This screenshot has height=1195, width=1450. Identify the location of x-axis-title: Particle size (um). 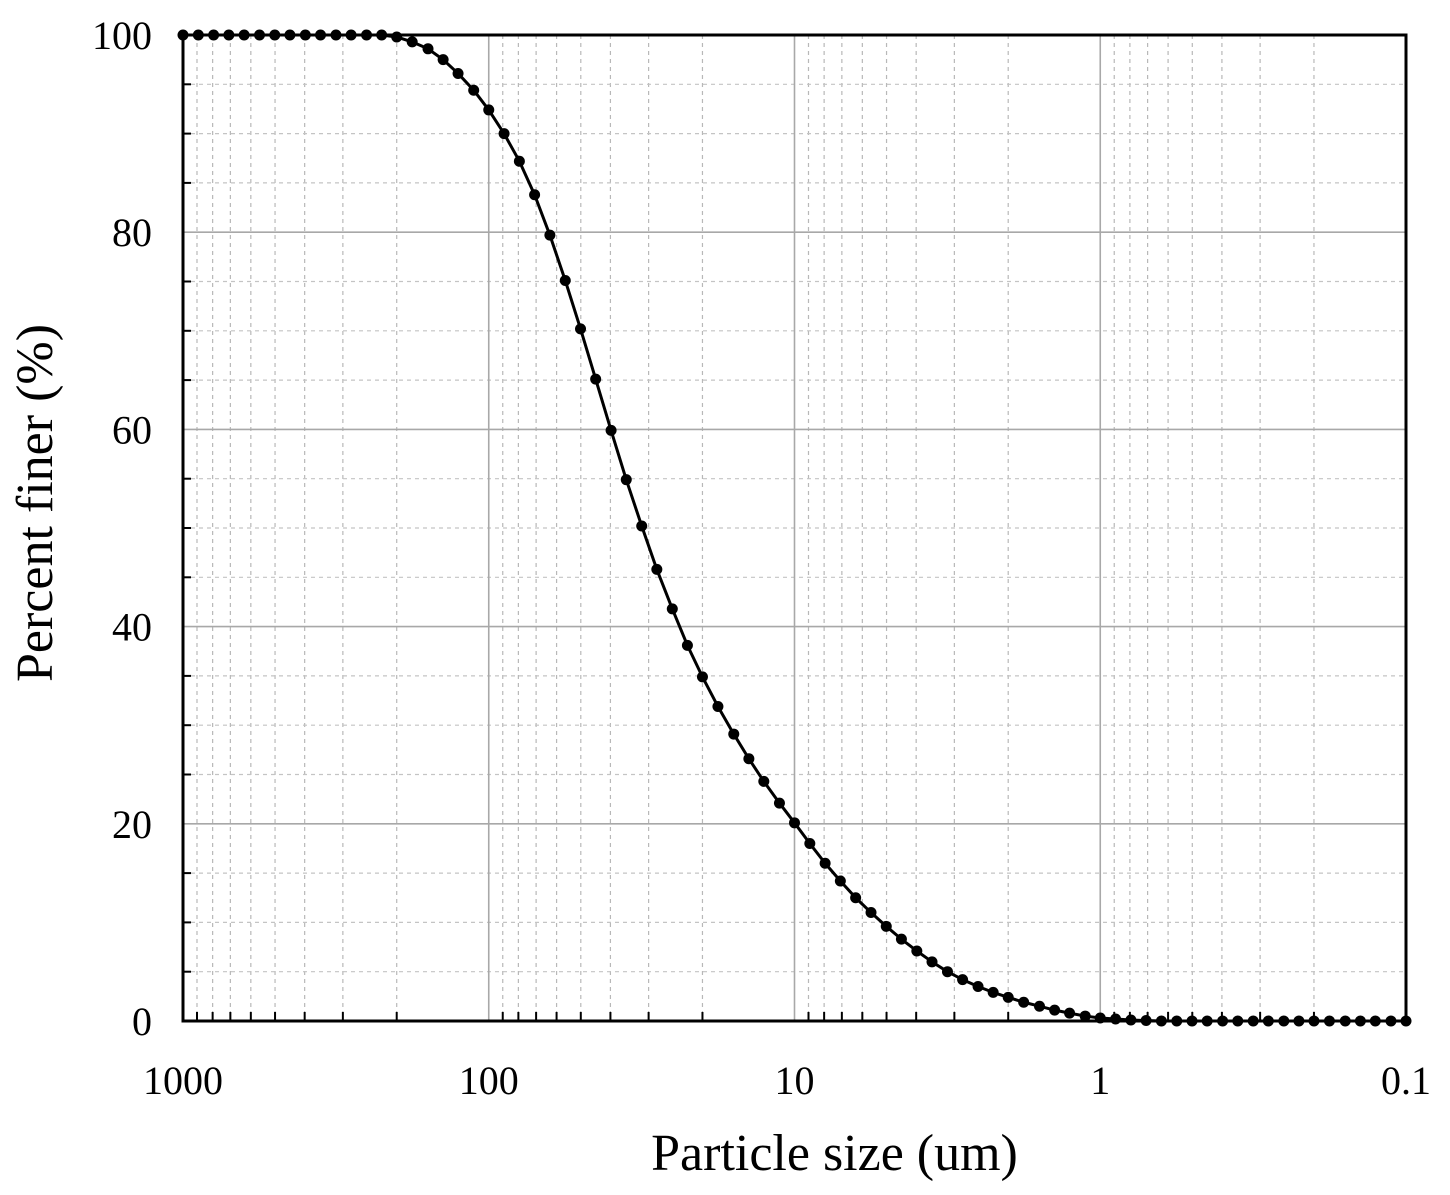
(834, 1153).